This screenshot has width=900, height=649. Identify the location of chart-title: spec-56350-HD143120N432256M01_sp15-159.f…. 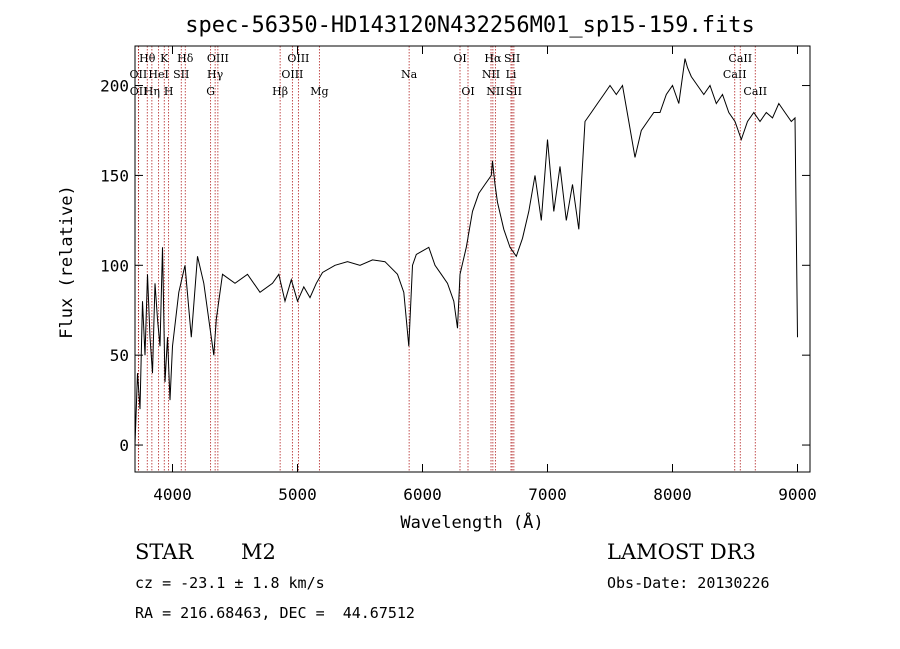
(470, 25).